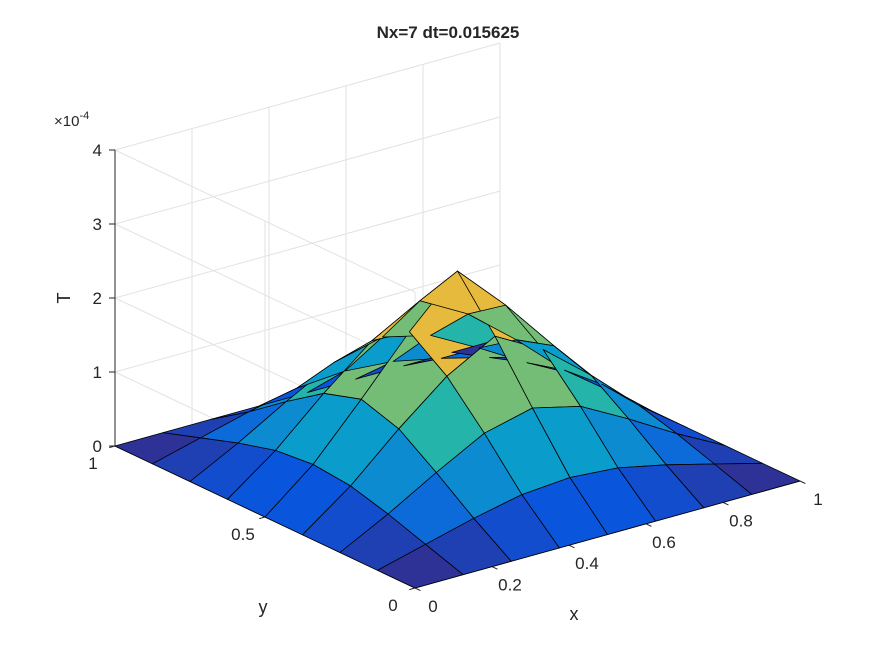 Image resolution: width=875 pixels, height=656 pixels. What do you see at coordinates (817, 499) in the screenshot?
I see `x-tick-label: 1` at bounding box center [817, 499].